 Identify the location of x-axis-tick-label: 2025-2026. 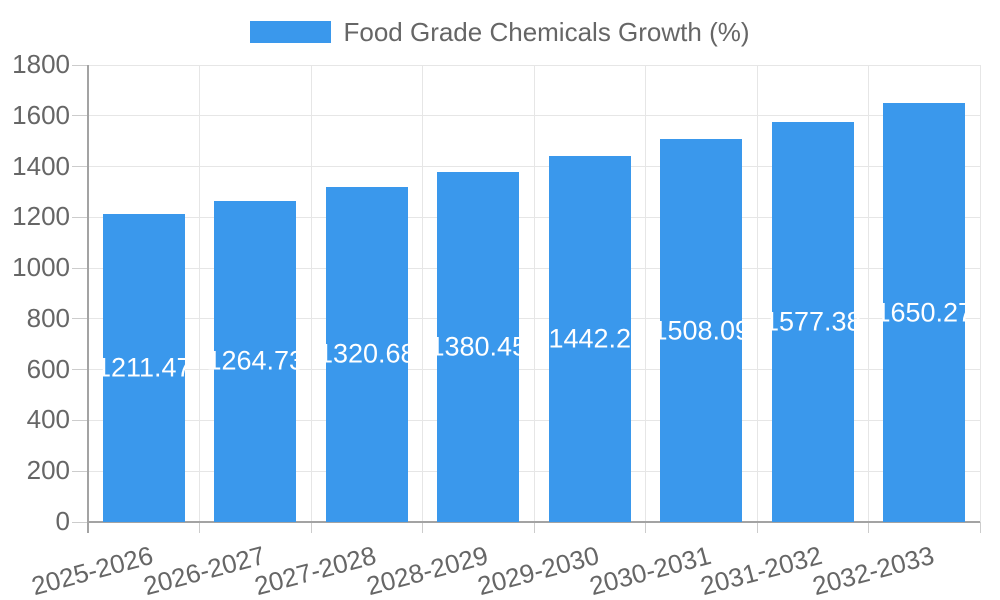
(92, 570).